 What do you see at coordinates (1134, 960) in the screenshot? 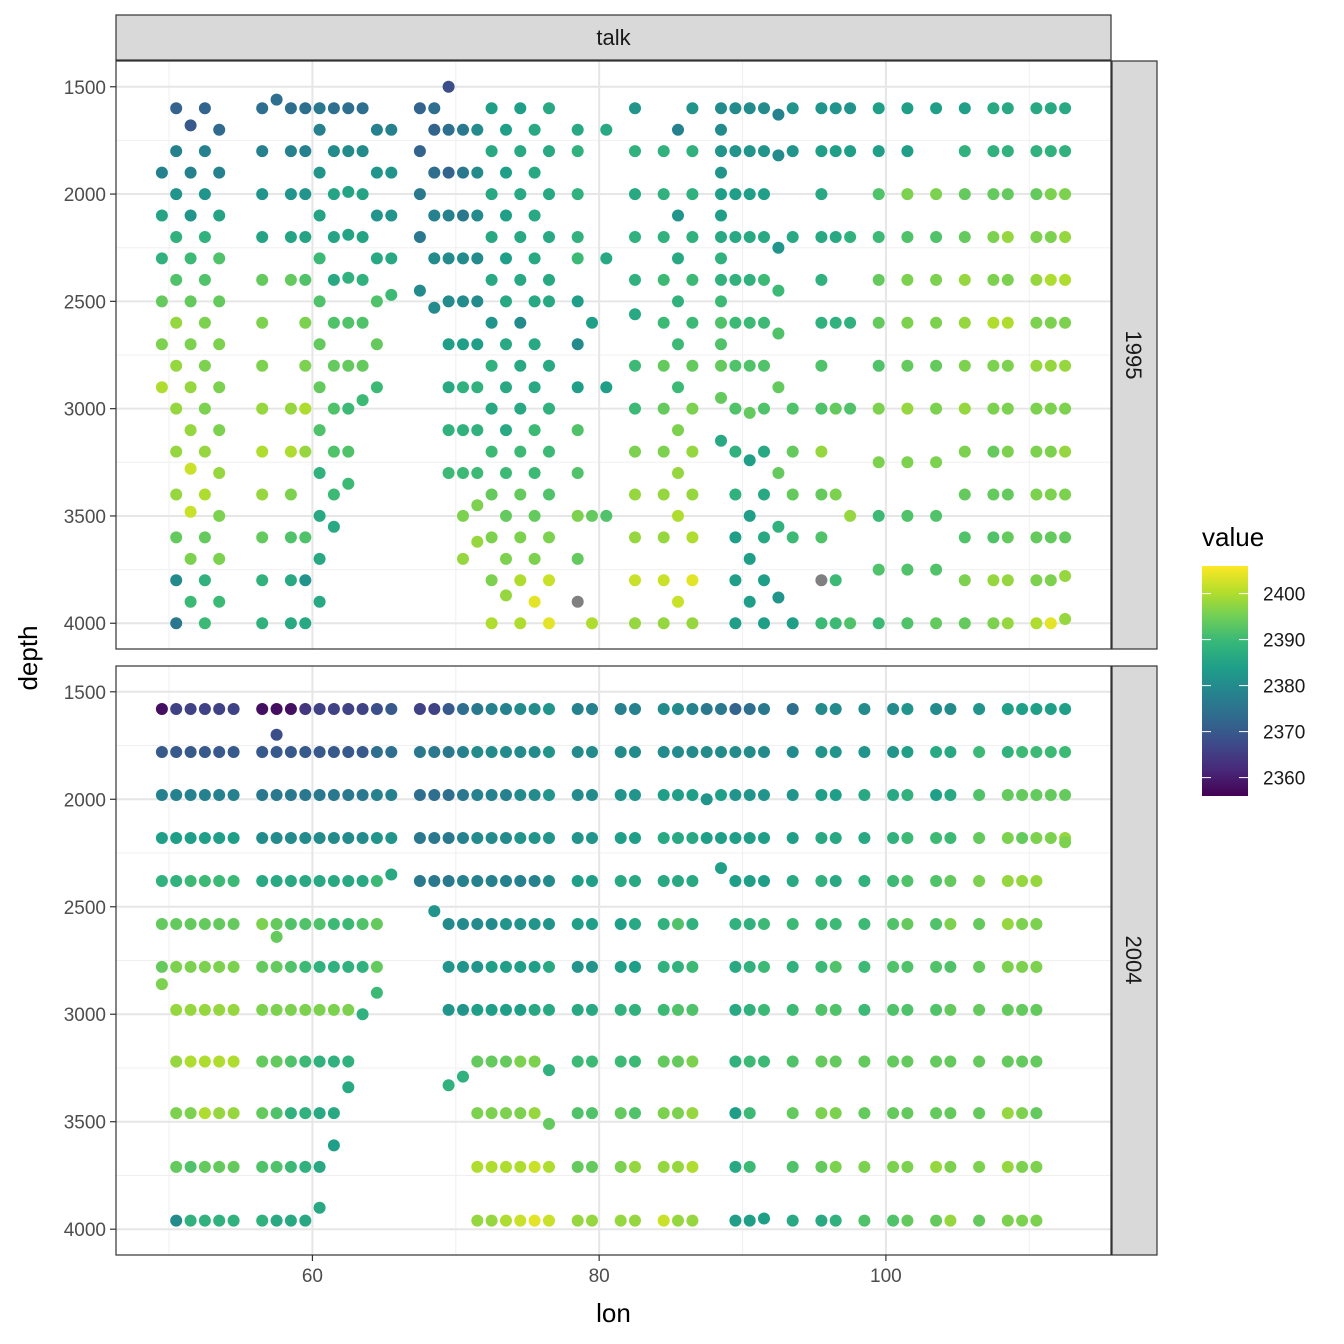
I see `facet-strip-2004-box` at bounding box center [1134, 960].